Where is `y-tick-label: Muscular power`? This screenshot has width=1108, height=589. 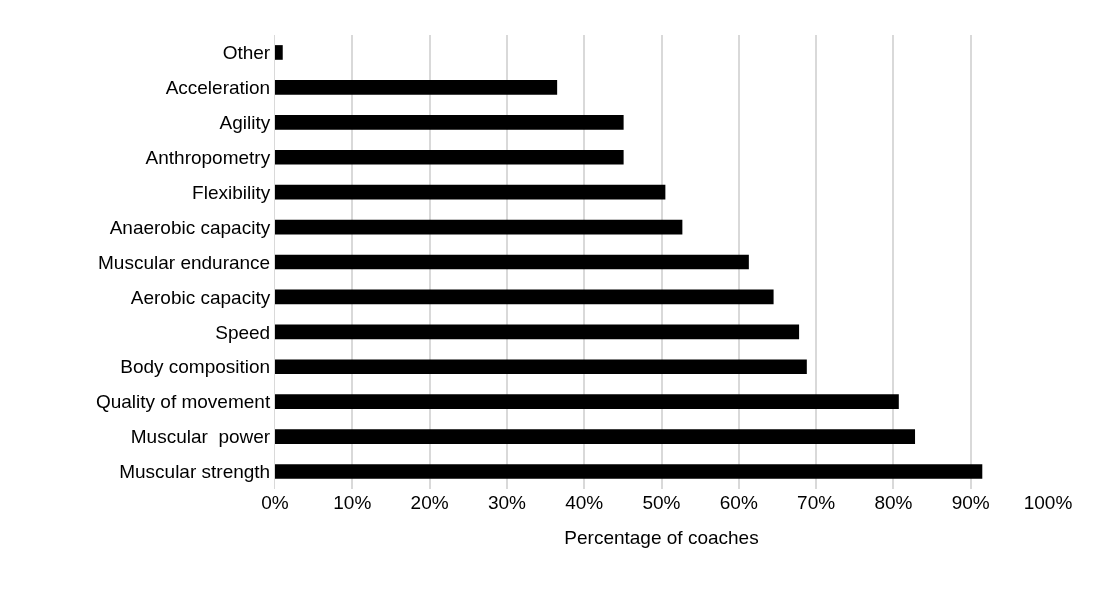
y-tick-label: Muscular power is located at coordinates (200, 437).